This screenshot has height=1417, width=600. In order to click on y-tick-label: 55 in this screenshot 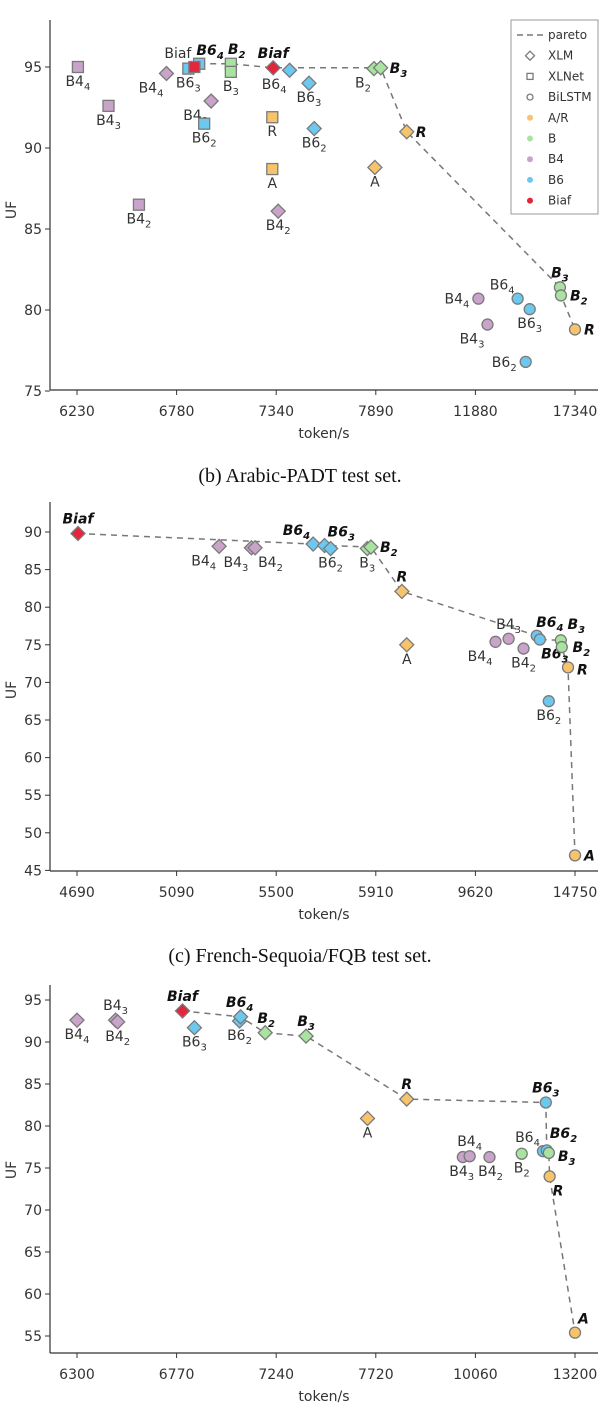, I will do `click(33, 796)`.